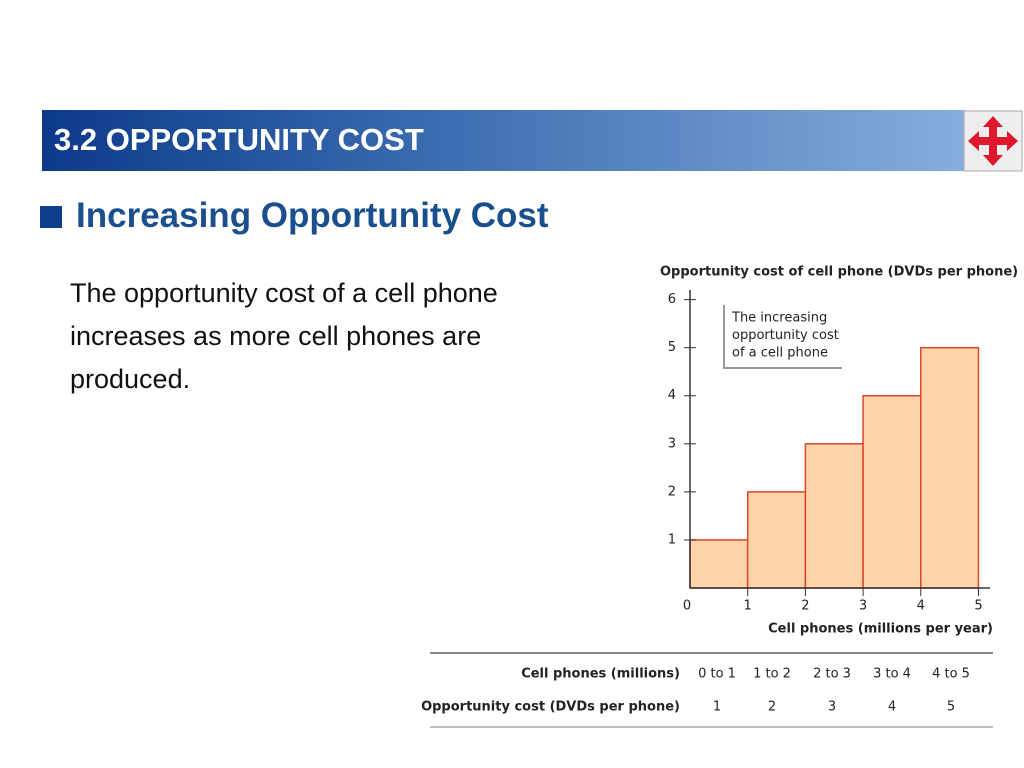  What do you see at coordinates (51, 217) in the screenshot?
I see `bullet` at bounding box center [51, 217].